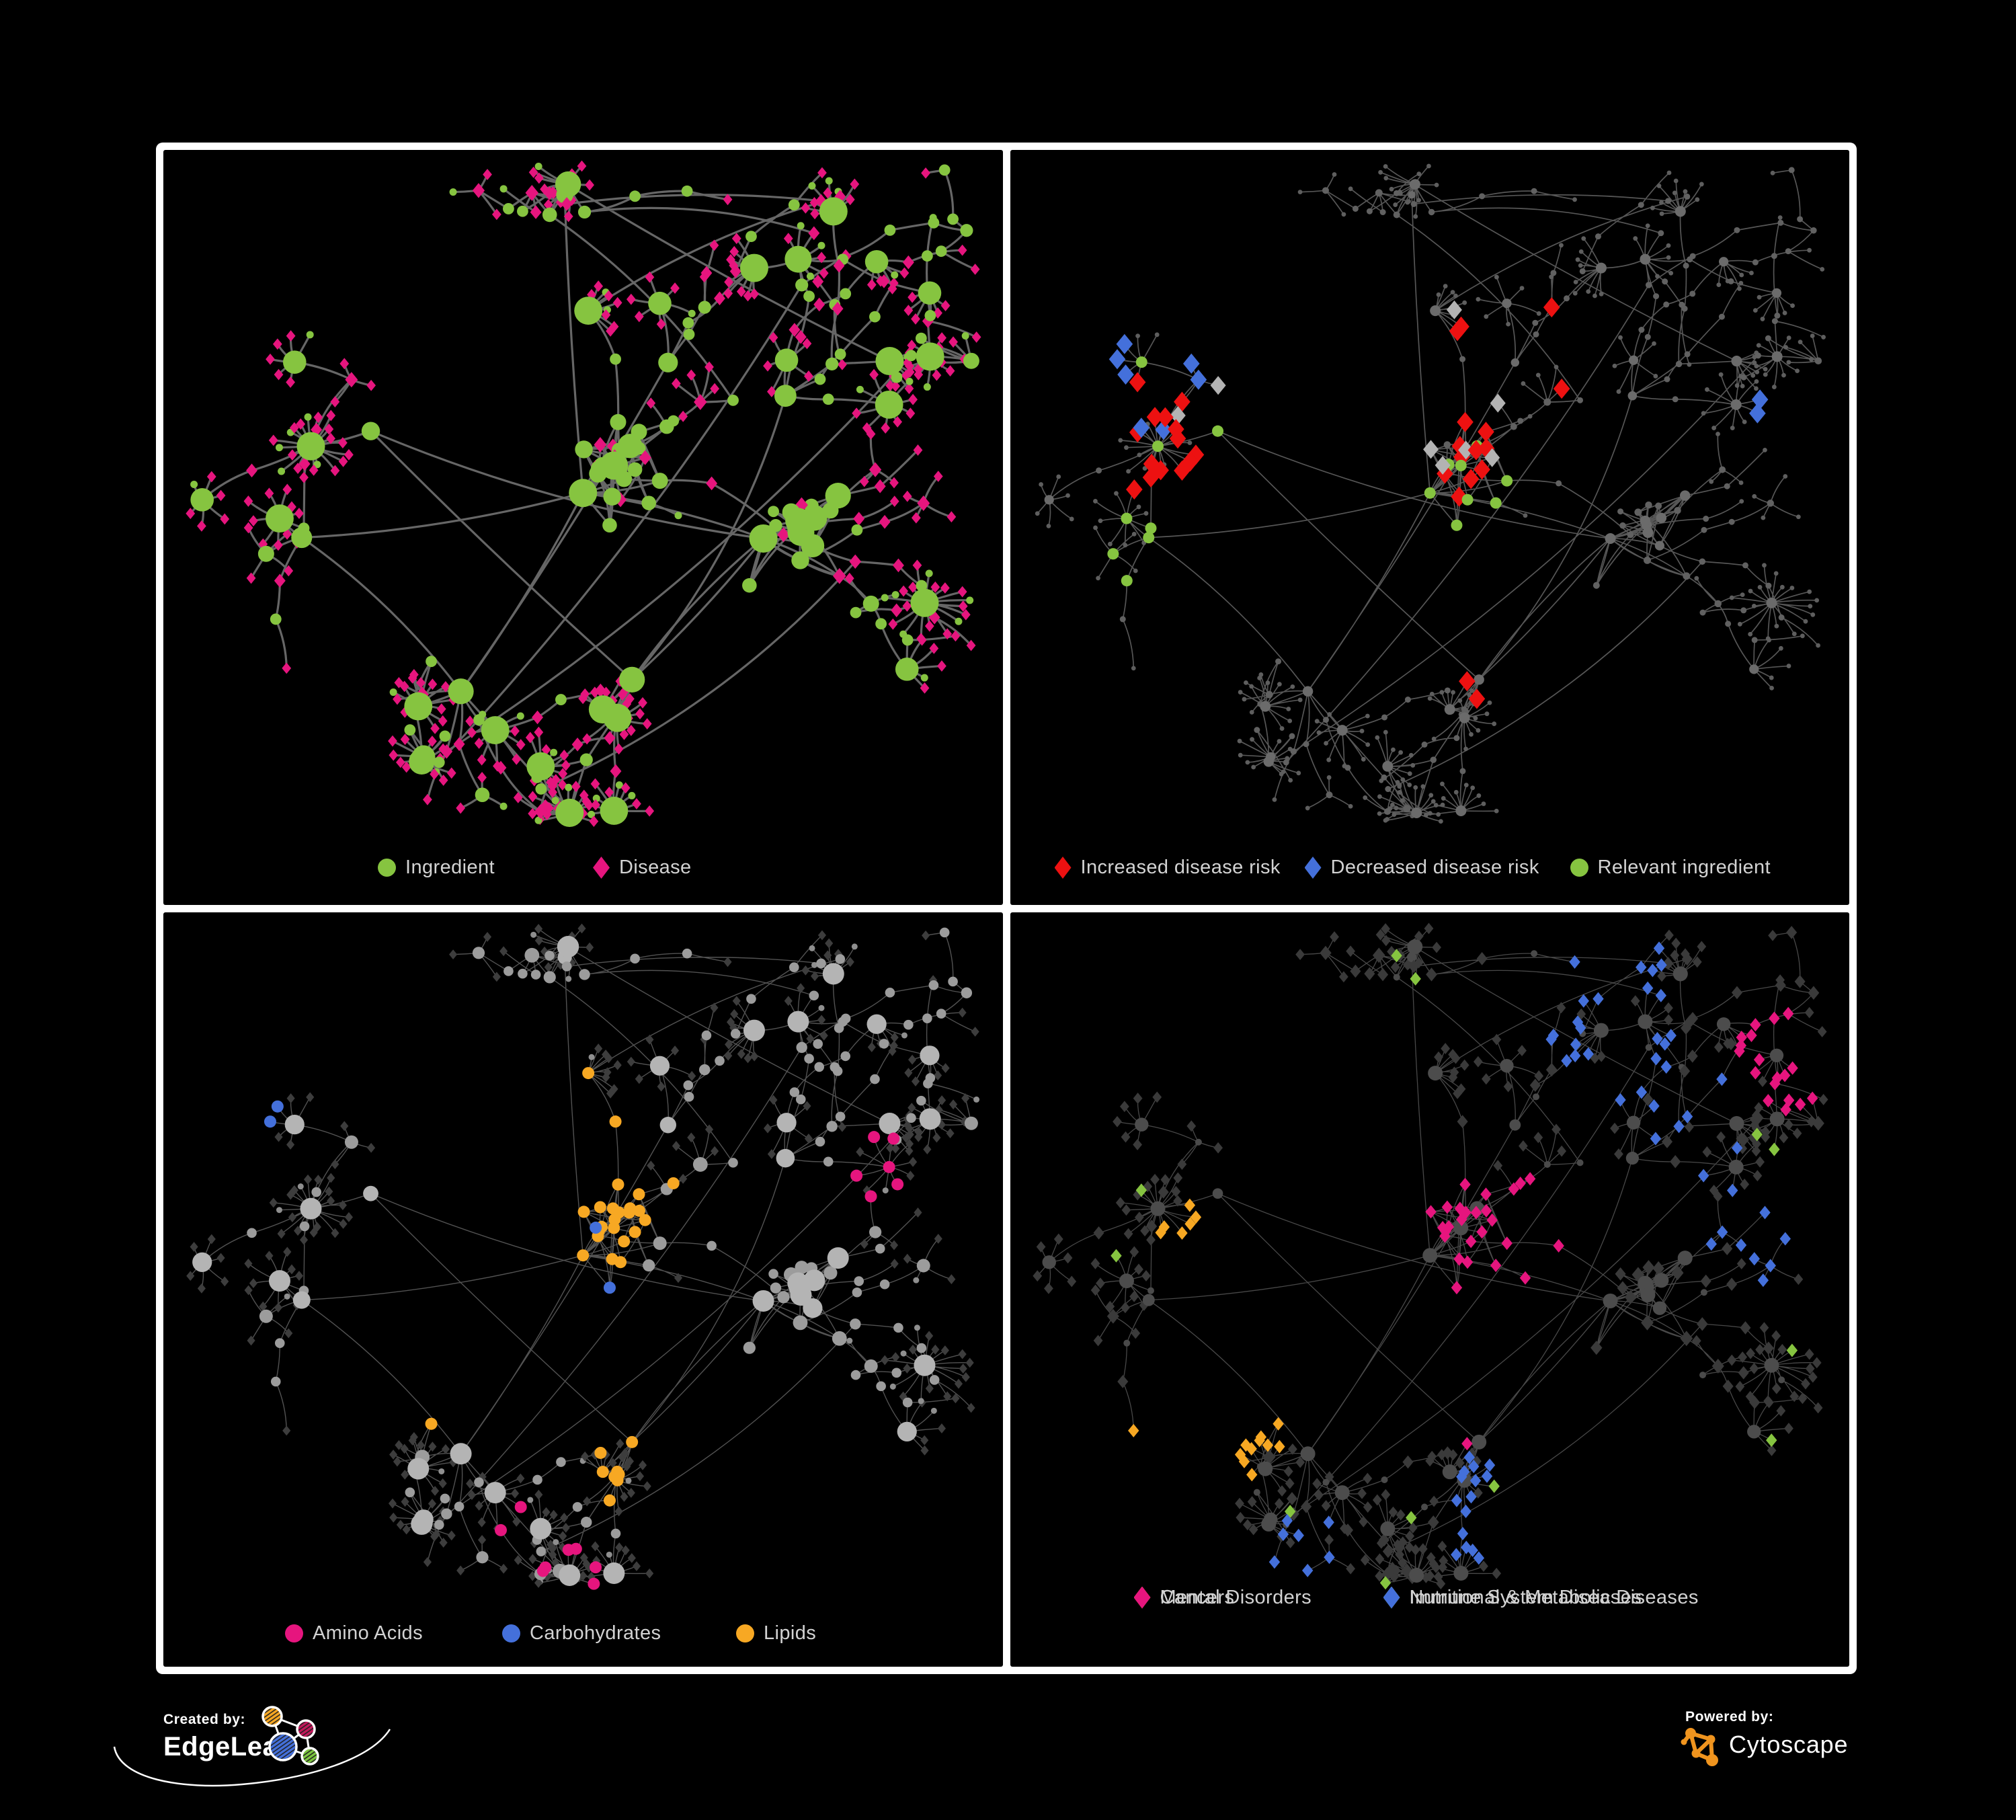 This screenshot has height=1820, width=2016. I want to click on legend-label: Lipids, so click(790, 1633).